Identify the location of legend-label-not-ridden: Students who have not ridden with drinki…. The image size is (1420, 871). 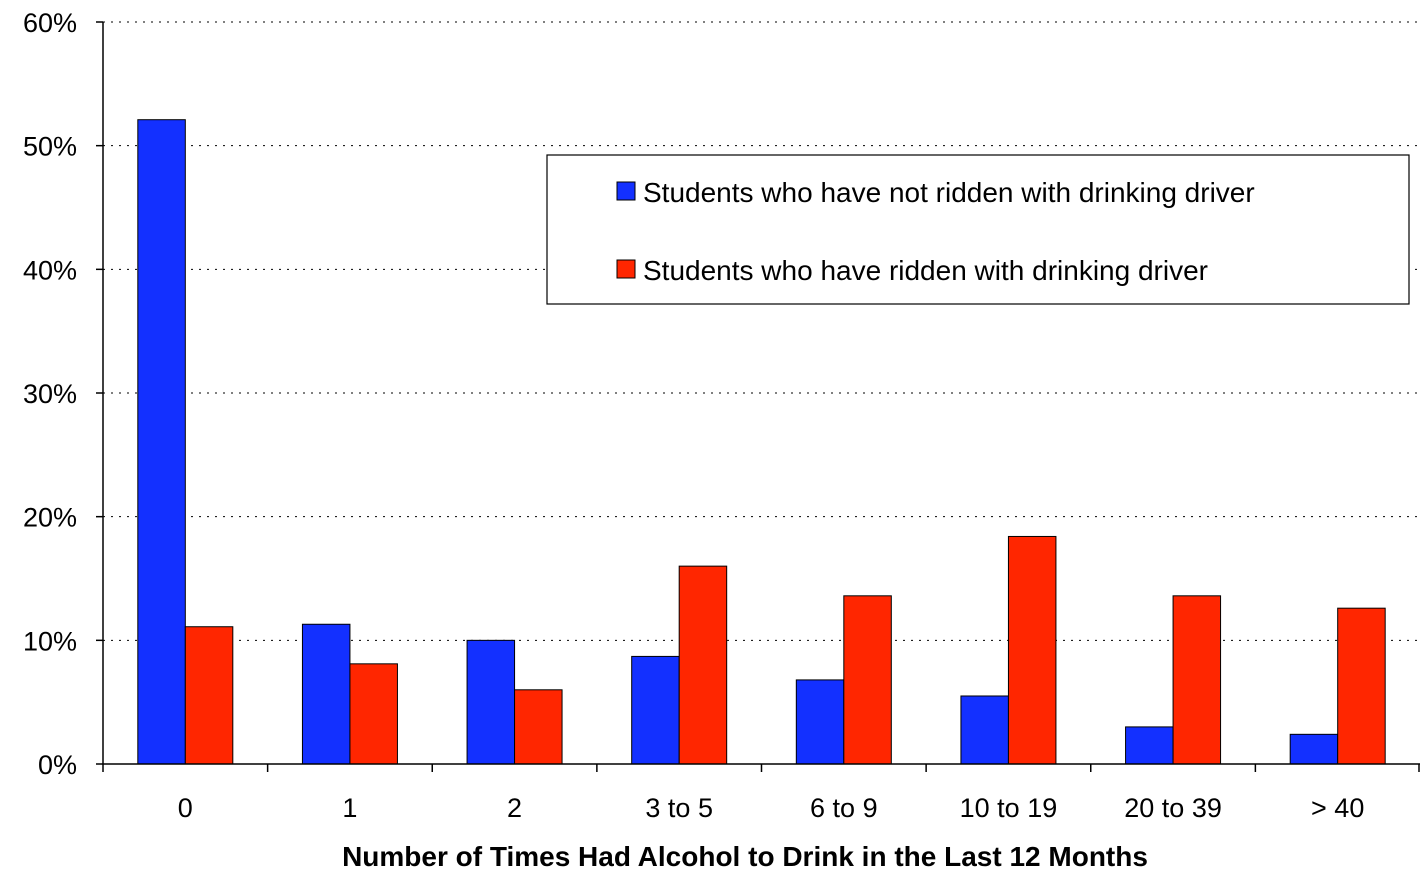
(949, 192).